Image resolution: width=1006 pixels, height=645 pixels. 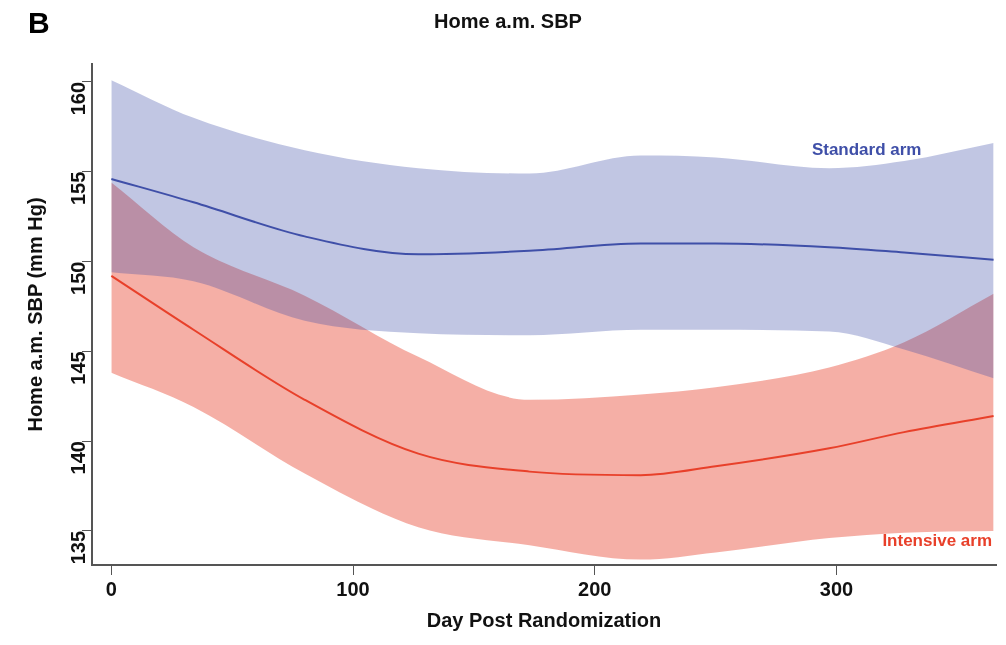 I want to click on chart-title: Home a.m. SBP, so click(x=508, y=20).